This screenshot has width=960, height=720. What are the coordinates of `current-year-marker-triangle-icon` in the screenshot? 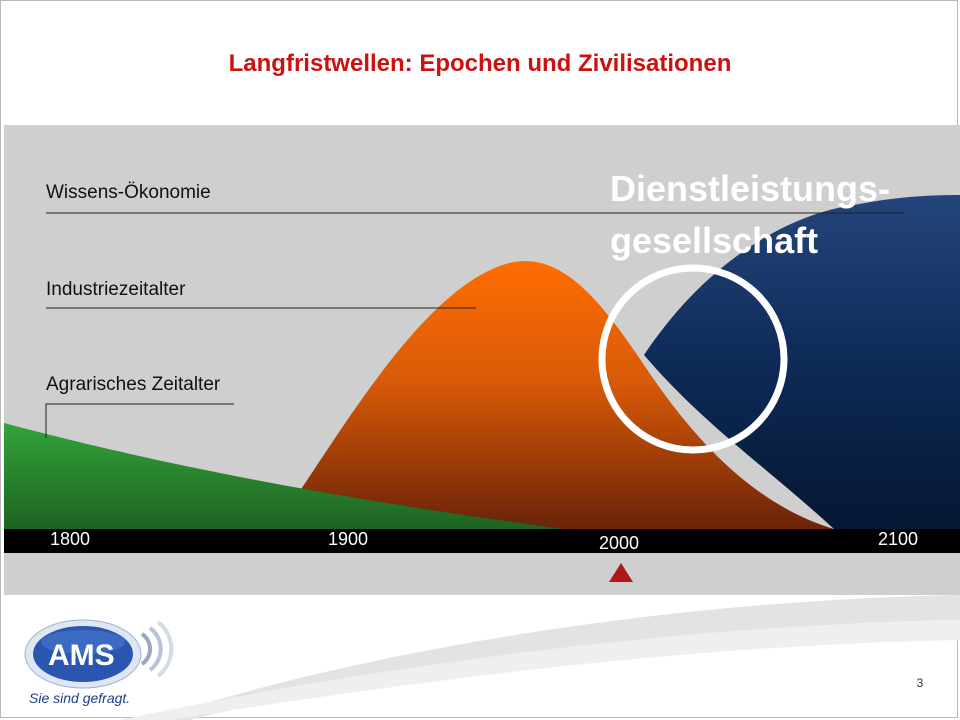 It's located at (621, 572).